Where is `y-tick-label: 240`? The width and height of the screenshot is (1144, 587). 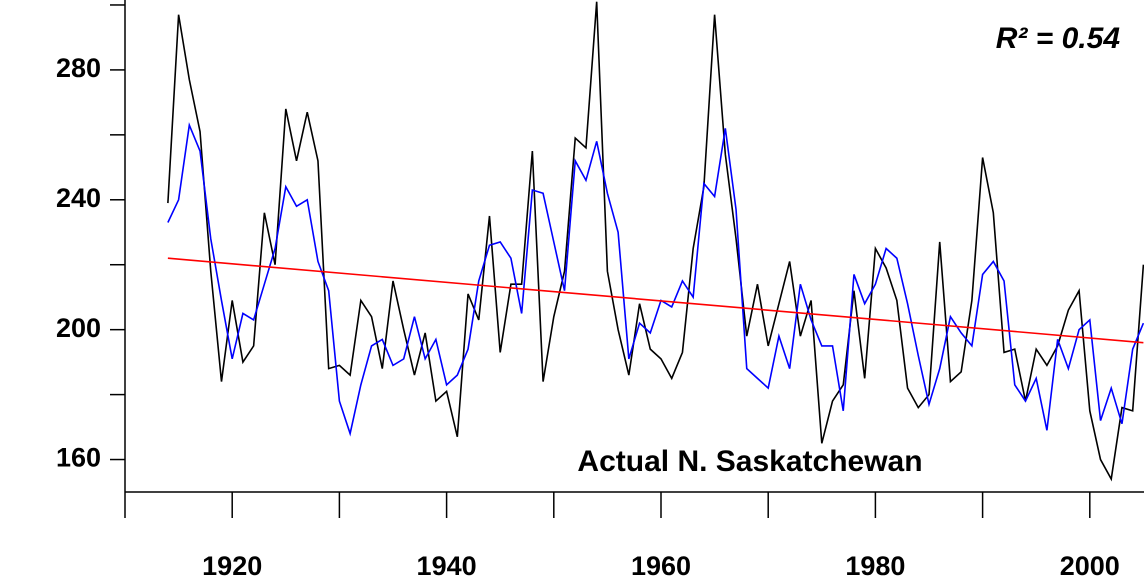
y-tick-label: 240 is located at coordinates (78, 198).